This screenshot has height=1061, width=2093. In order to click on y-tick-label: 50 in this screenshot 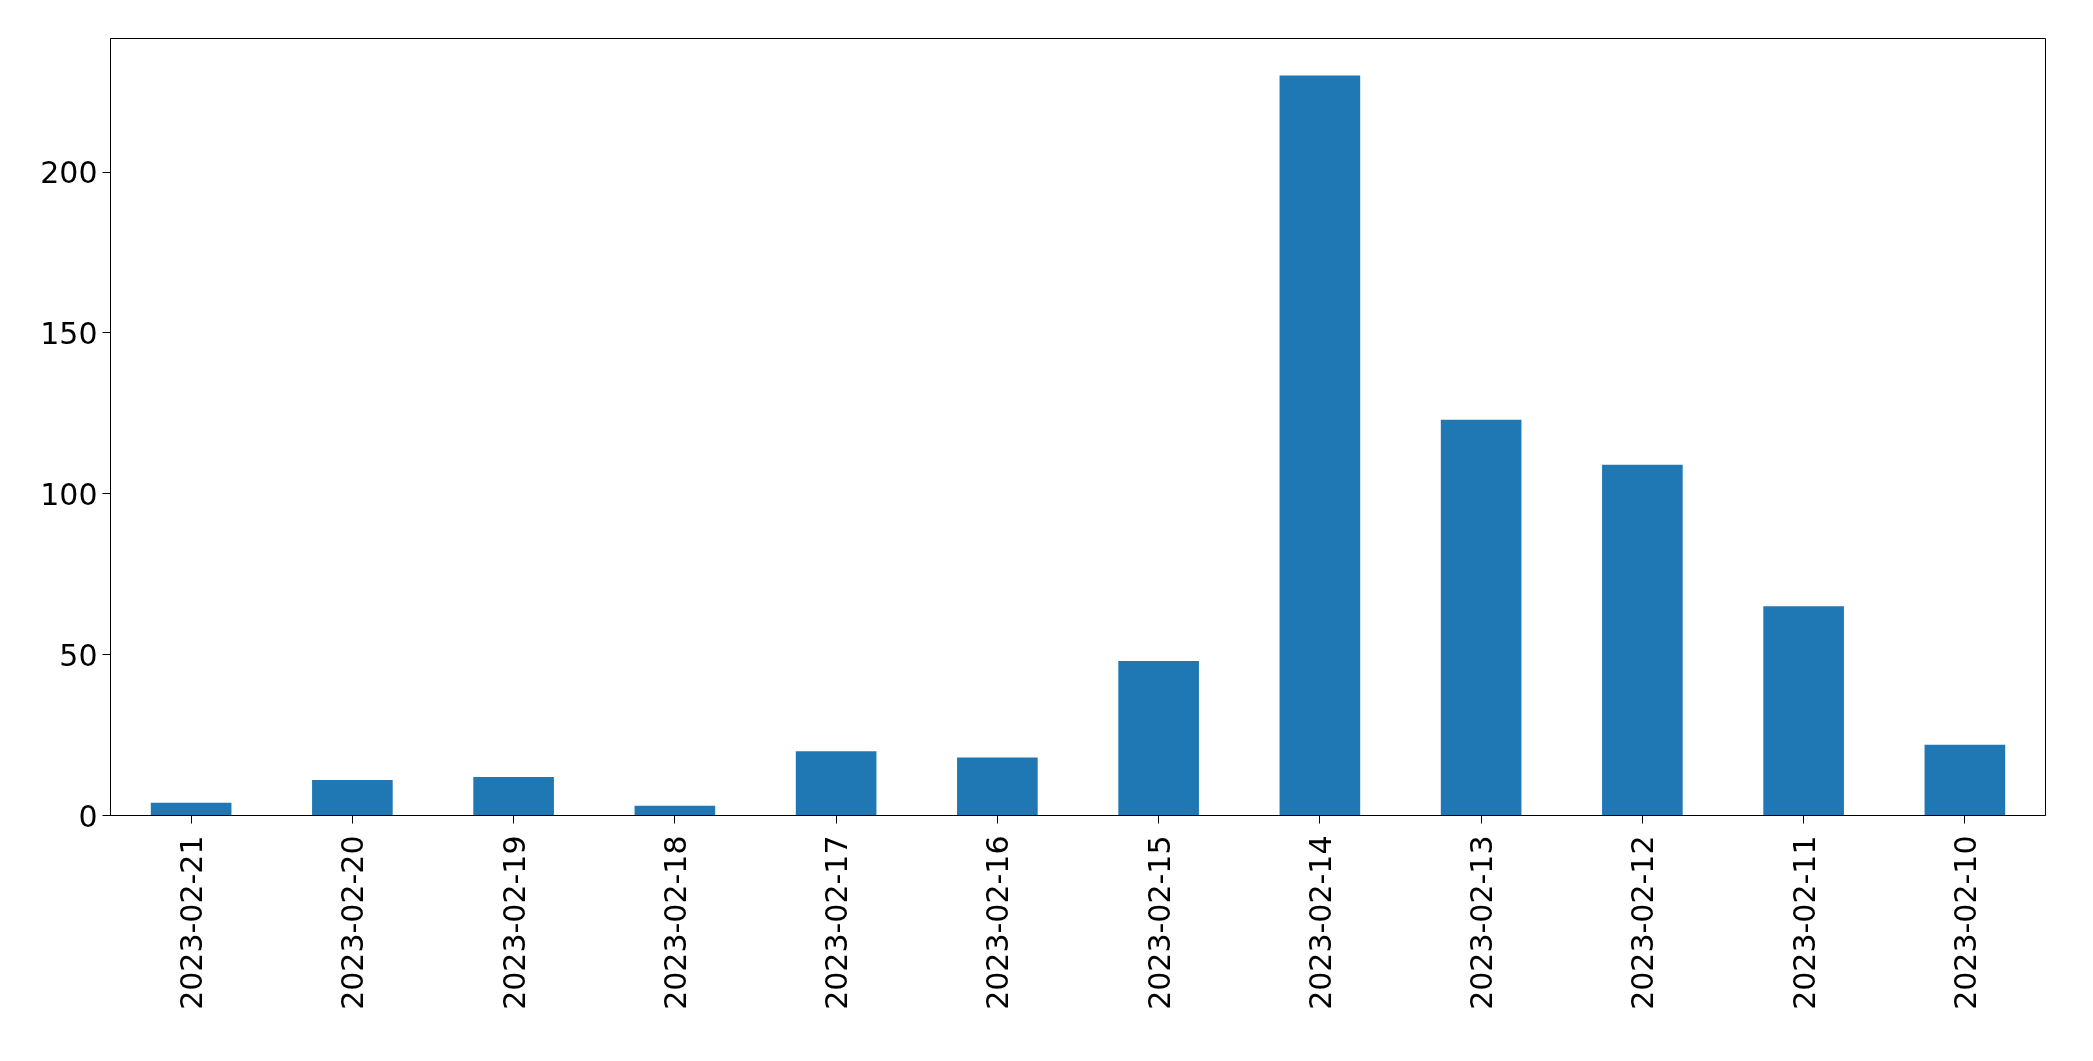, I will do `click(78, 655)`.